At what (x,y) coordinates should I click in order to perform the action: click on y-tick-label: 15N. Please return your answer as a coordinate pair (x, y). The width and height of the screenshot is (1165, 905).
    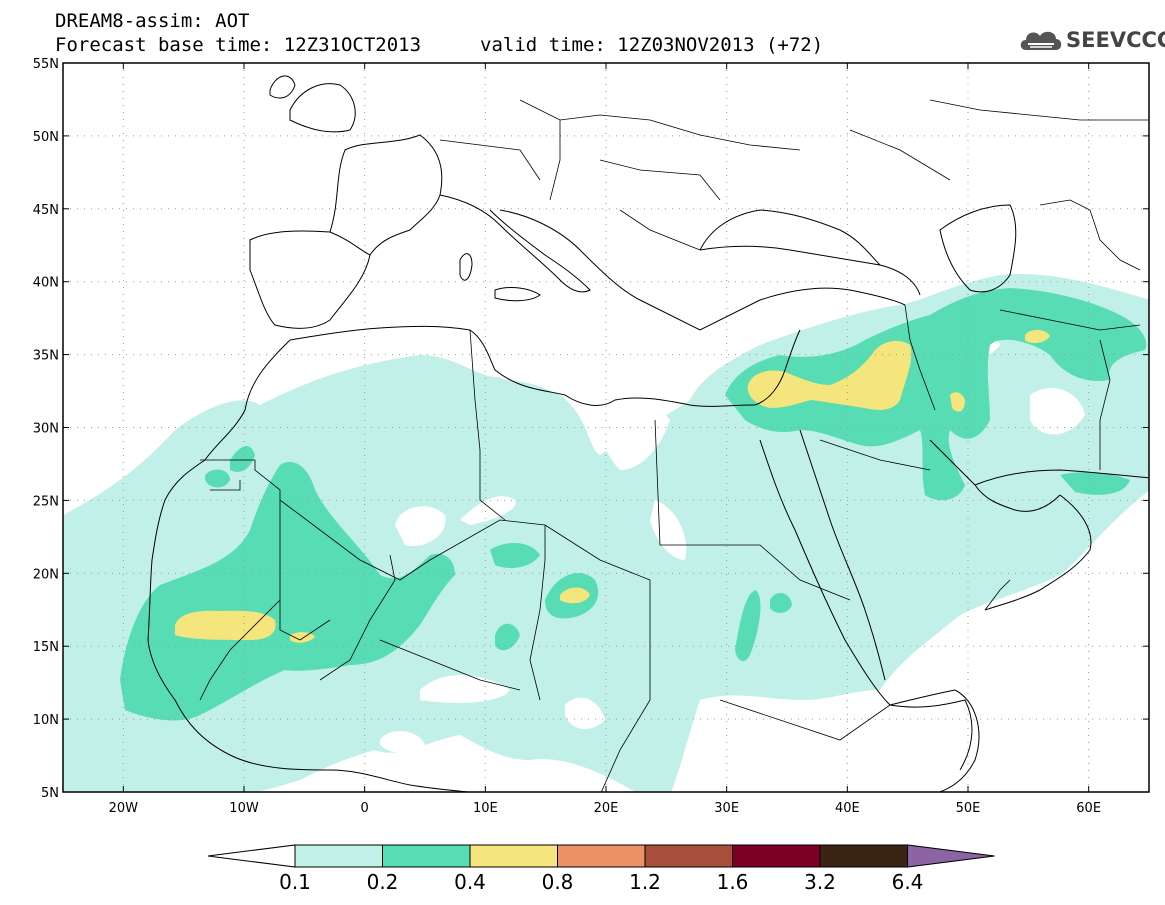
    Looking at the image, I should click on (46, 647).